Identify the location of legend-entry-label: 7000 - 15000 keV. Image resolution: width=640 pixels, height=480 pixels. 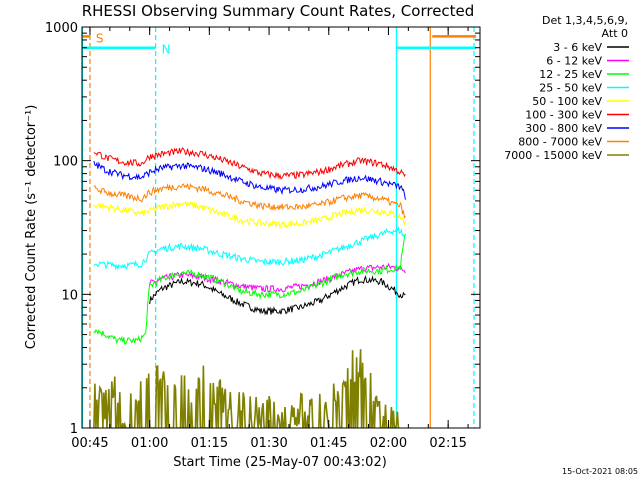
(553, 155).